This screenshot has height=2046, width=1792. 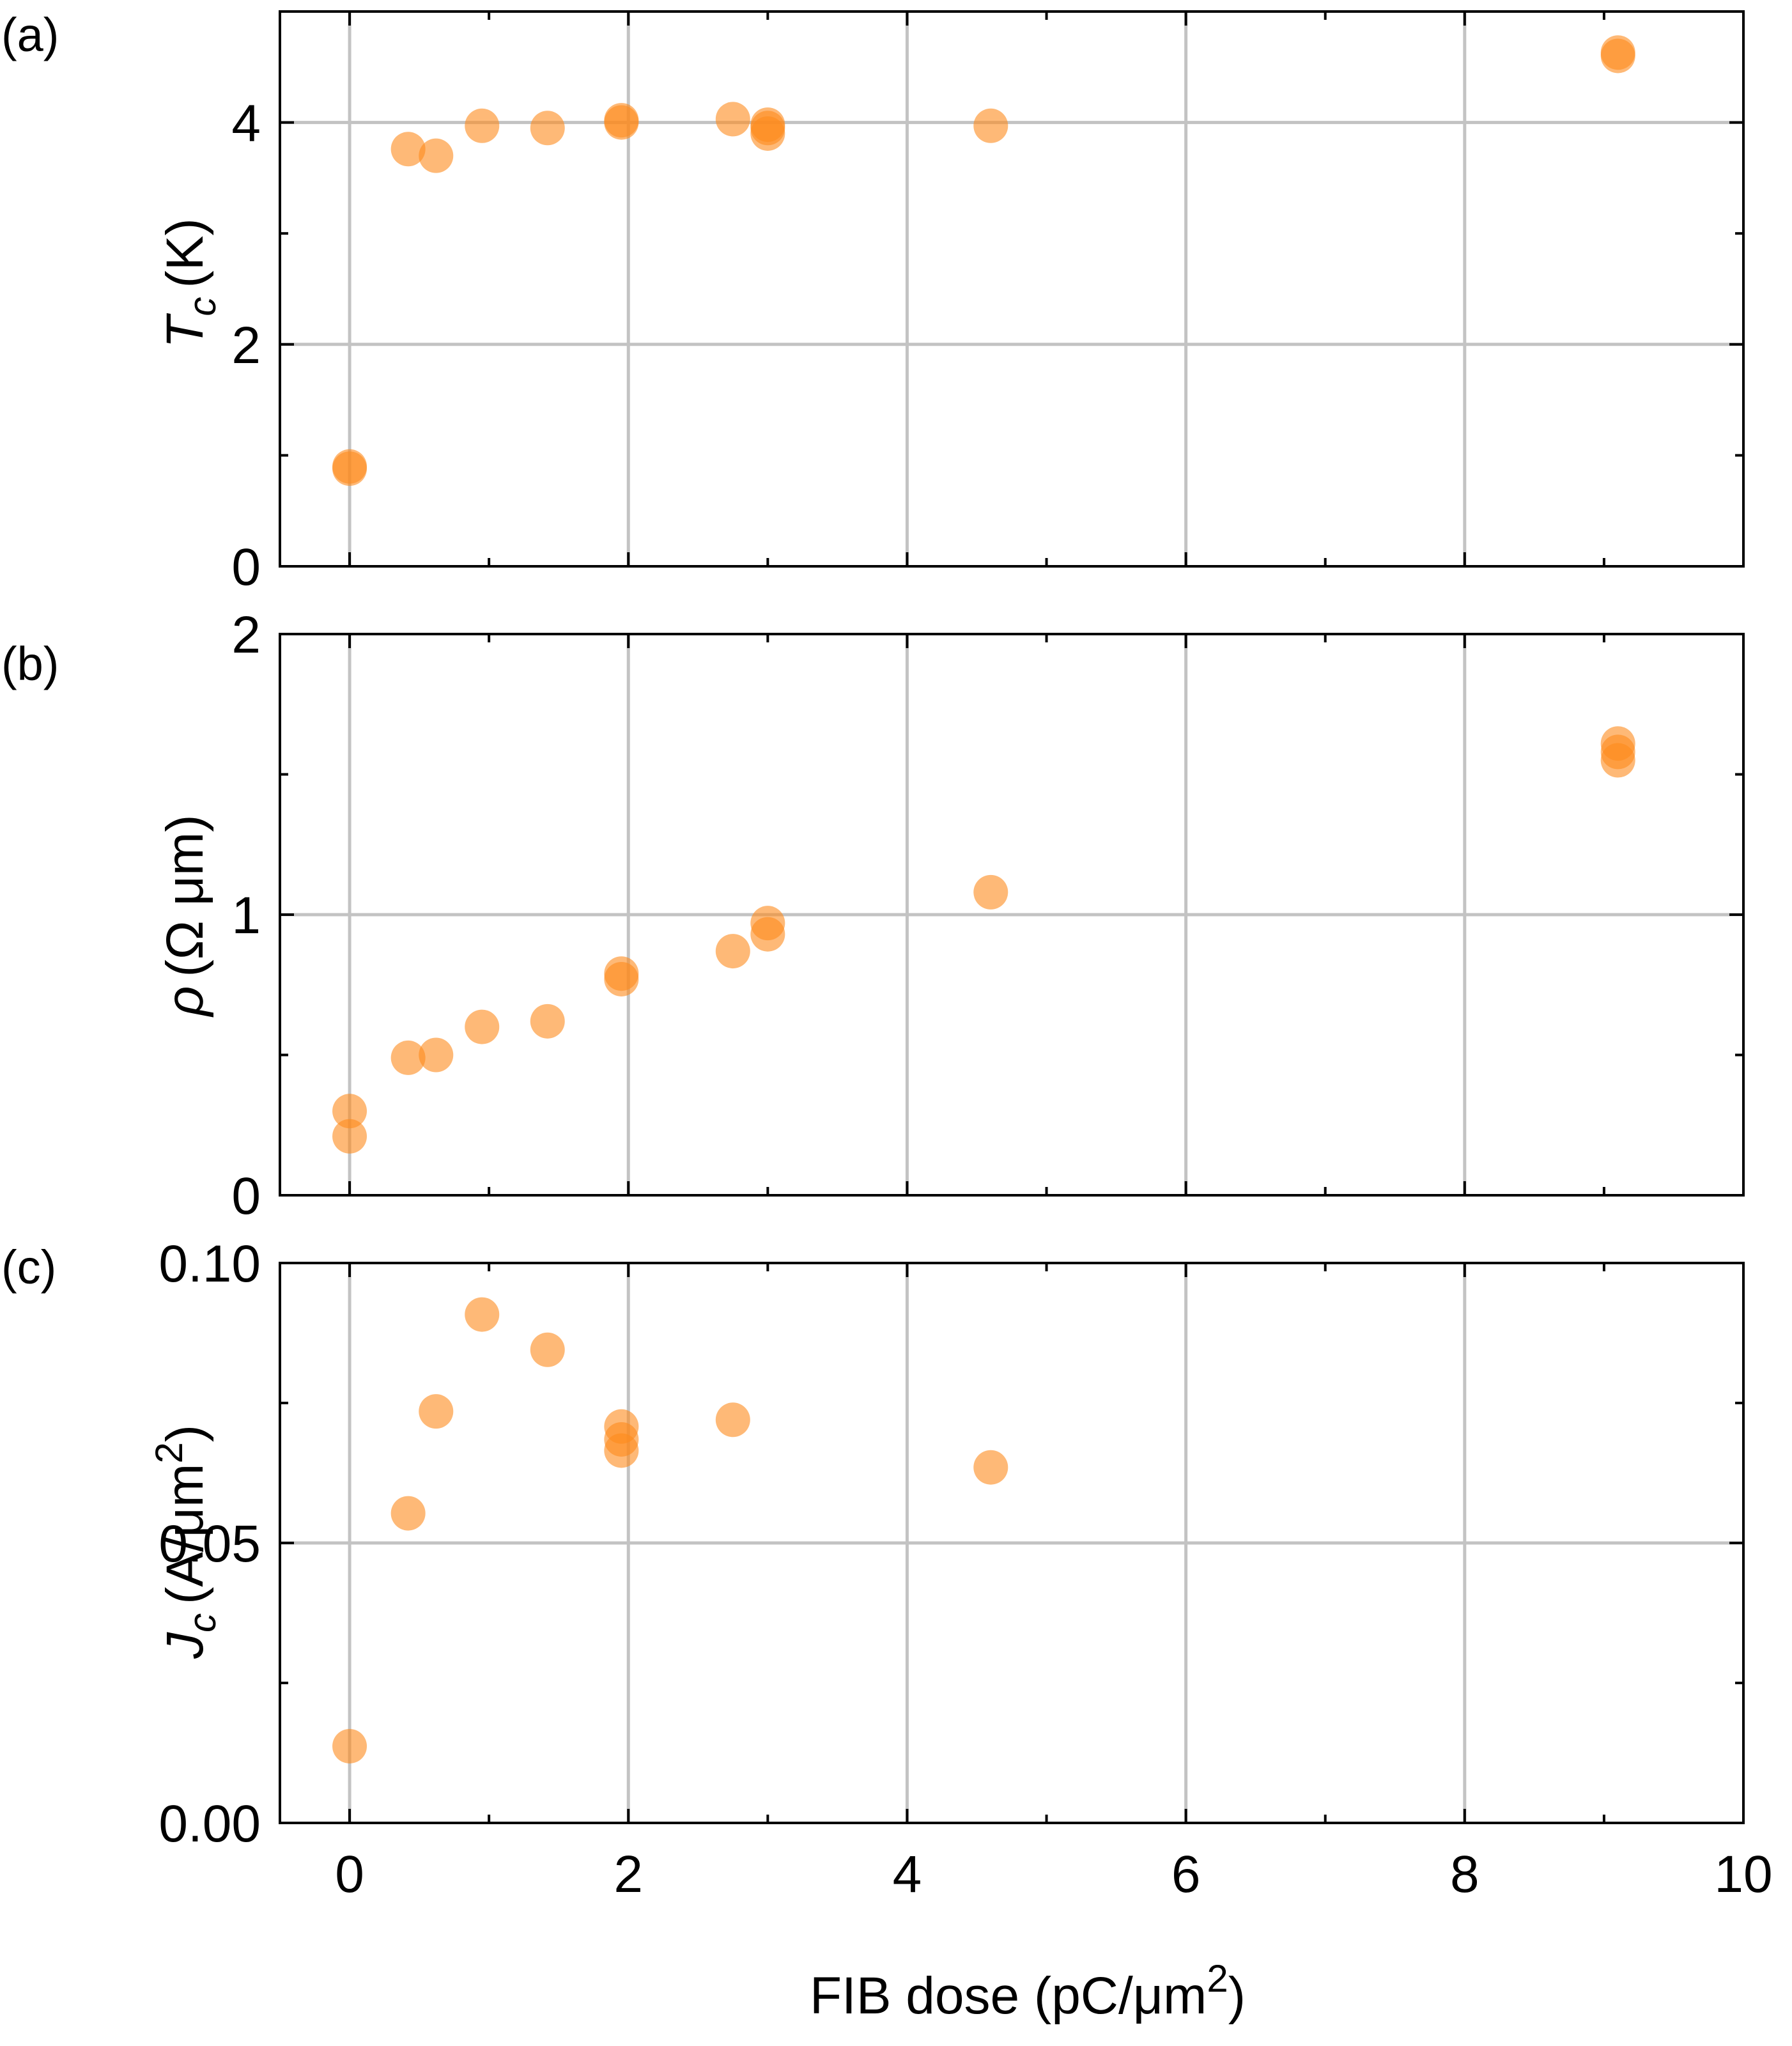 I want to click on x-tick-label: 6, so click(x=1186, y=1874).